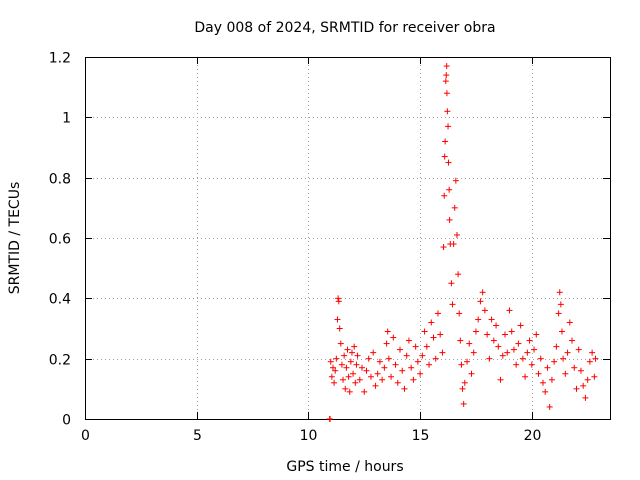 The width and height of the screenshot is (640, 480). Describe the element at coordinates (66, 119) in the screenshot. I see `y-tick-label: 1` at that location.